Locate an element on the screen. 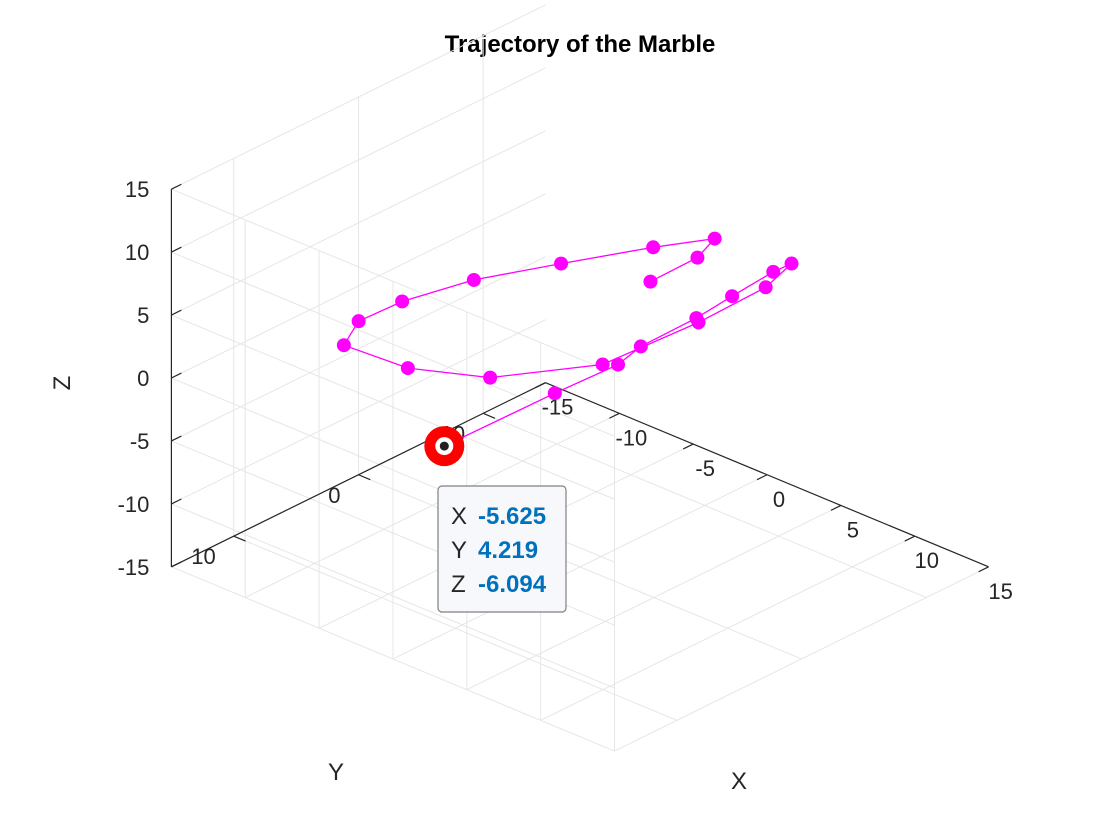 The image size is (1120, 840). trajectory-series is located at coordinates (567, 342).